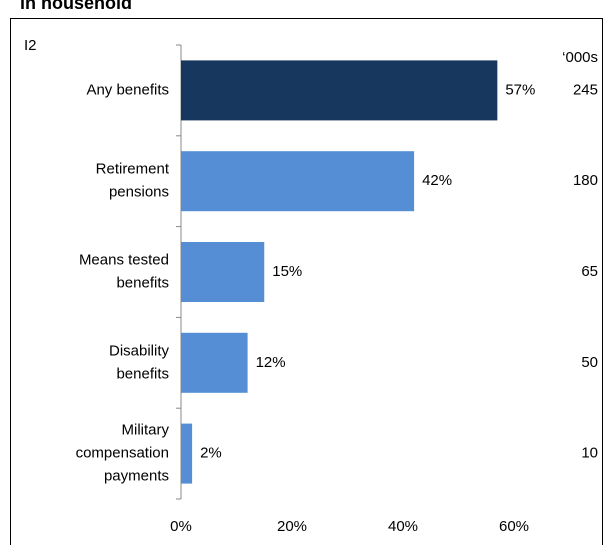  What do you see at coordinates (589, 362) in the screenshot?
I see `count-label: 50` at bounding box center [589, 362].